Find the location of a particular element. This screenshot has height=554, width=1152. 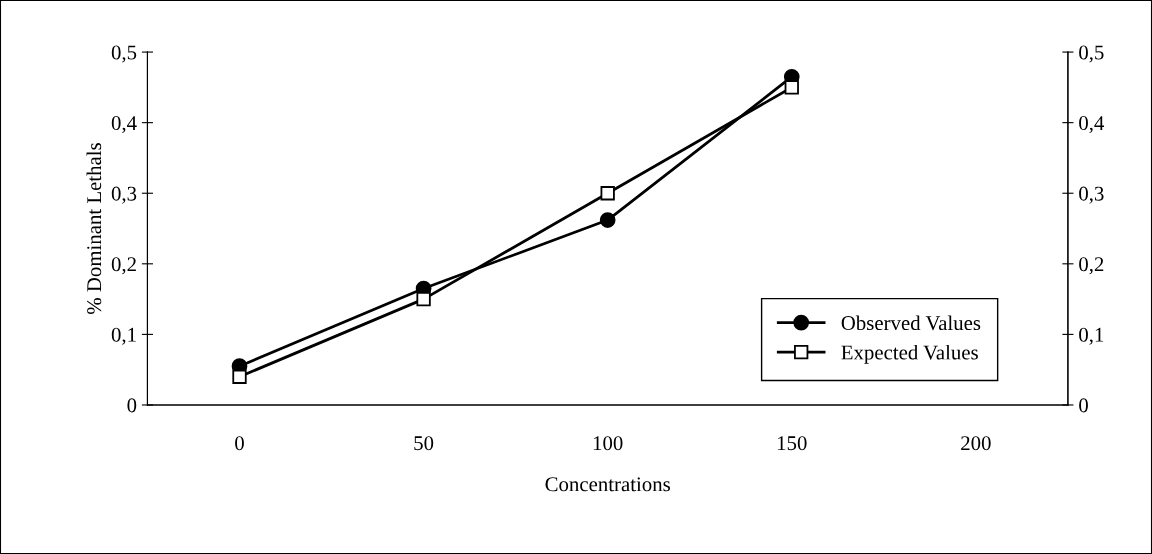

y2-tick-label: 0,5 is located at coordinates (1091, 54).